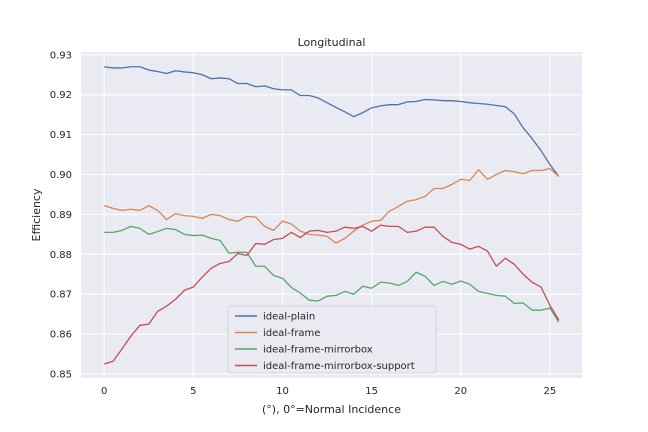 The height and width of the screenshot is (432, 648). Describe the element at coordinates (332, 42) in the screenshot. I see `chart-title: Longitudinal` at that location.